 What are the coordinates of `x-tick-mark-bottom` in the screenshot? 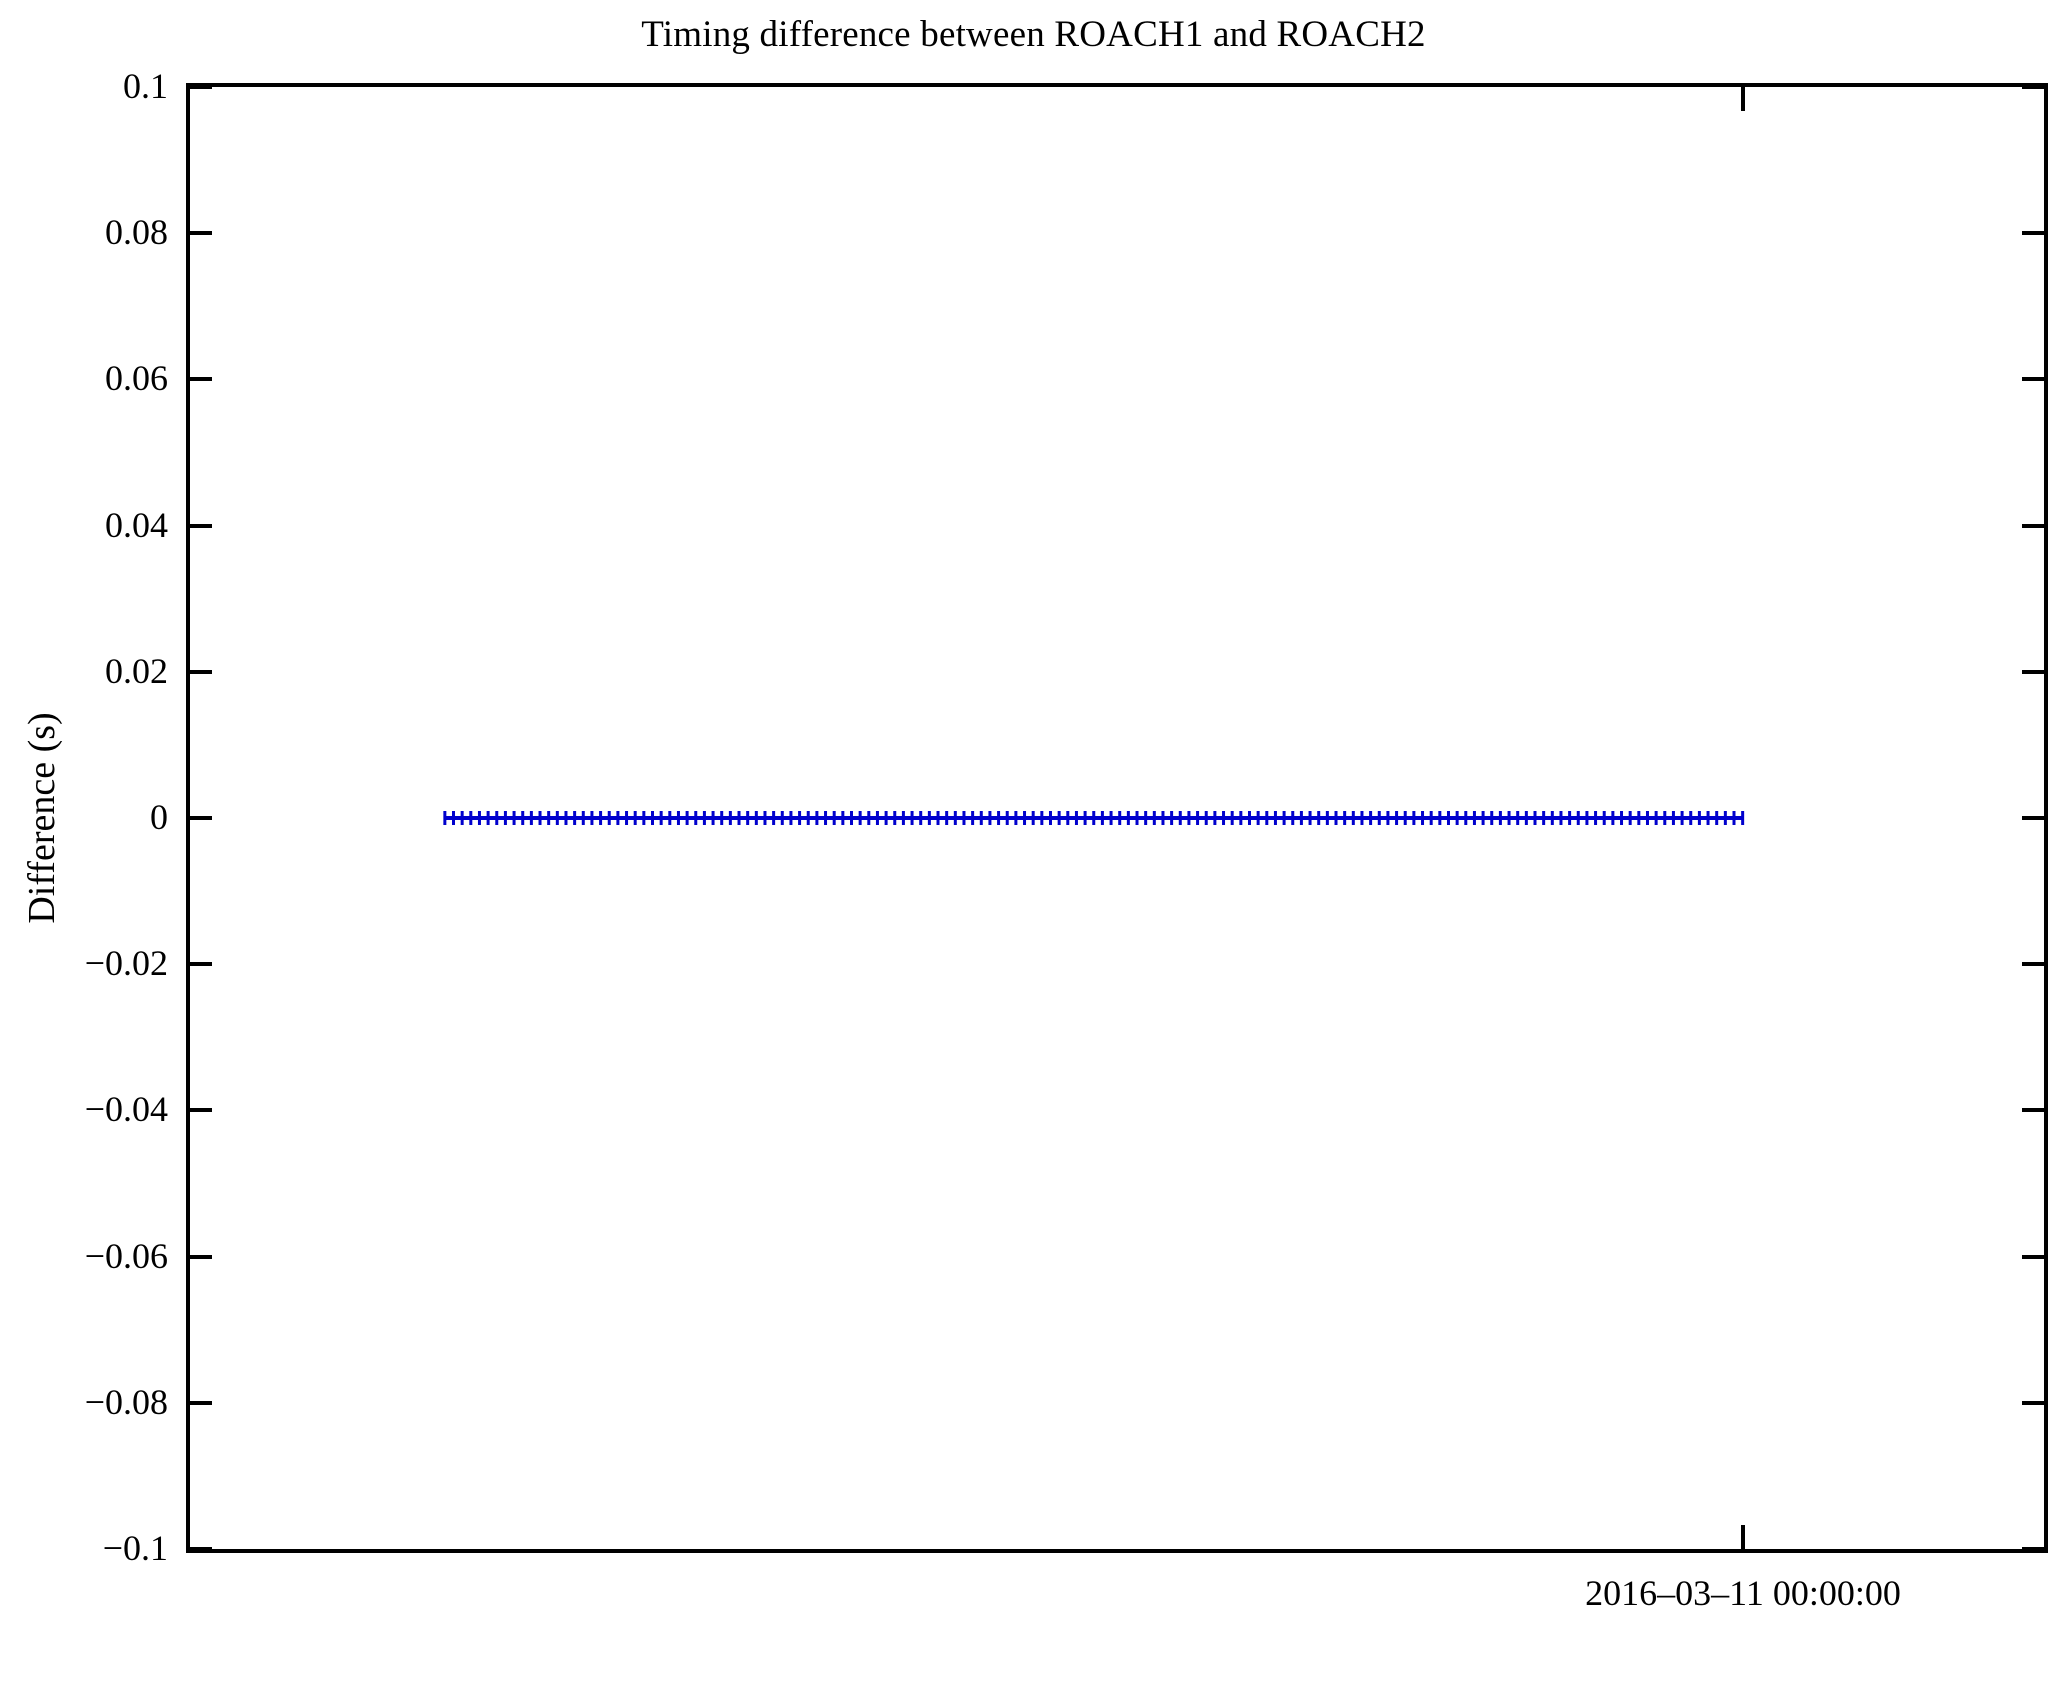 It's located at (1743, 1537).